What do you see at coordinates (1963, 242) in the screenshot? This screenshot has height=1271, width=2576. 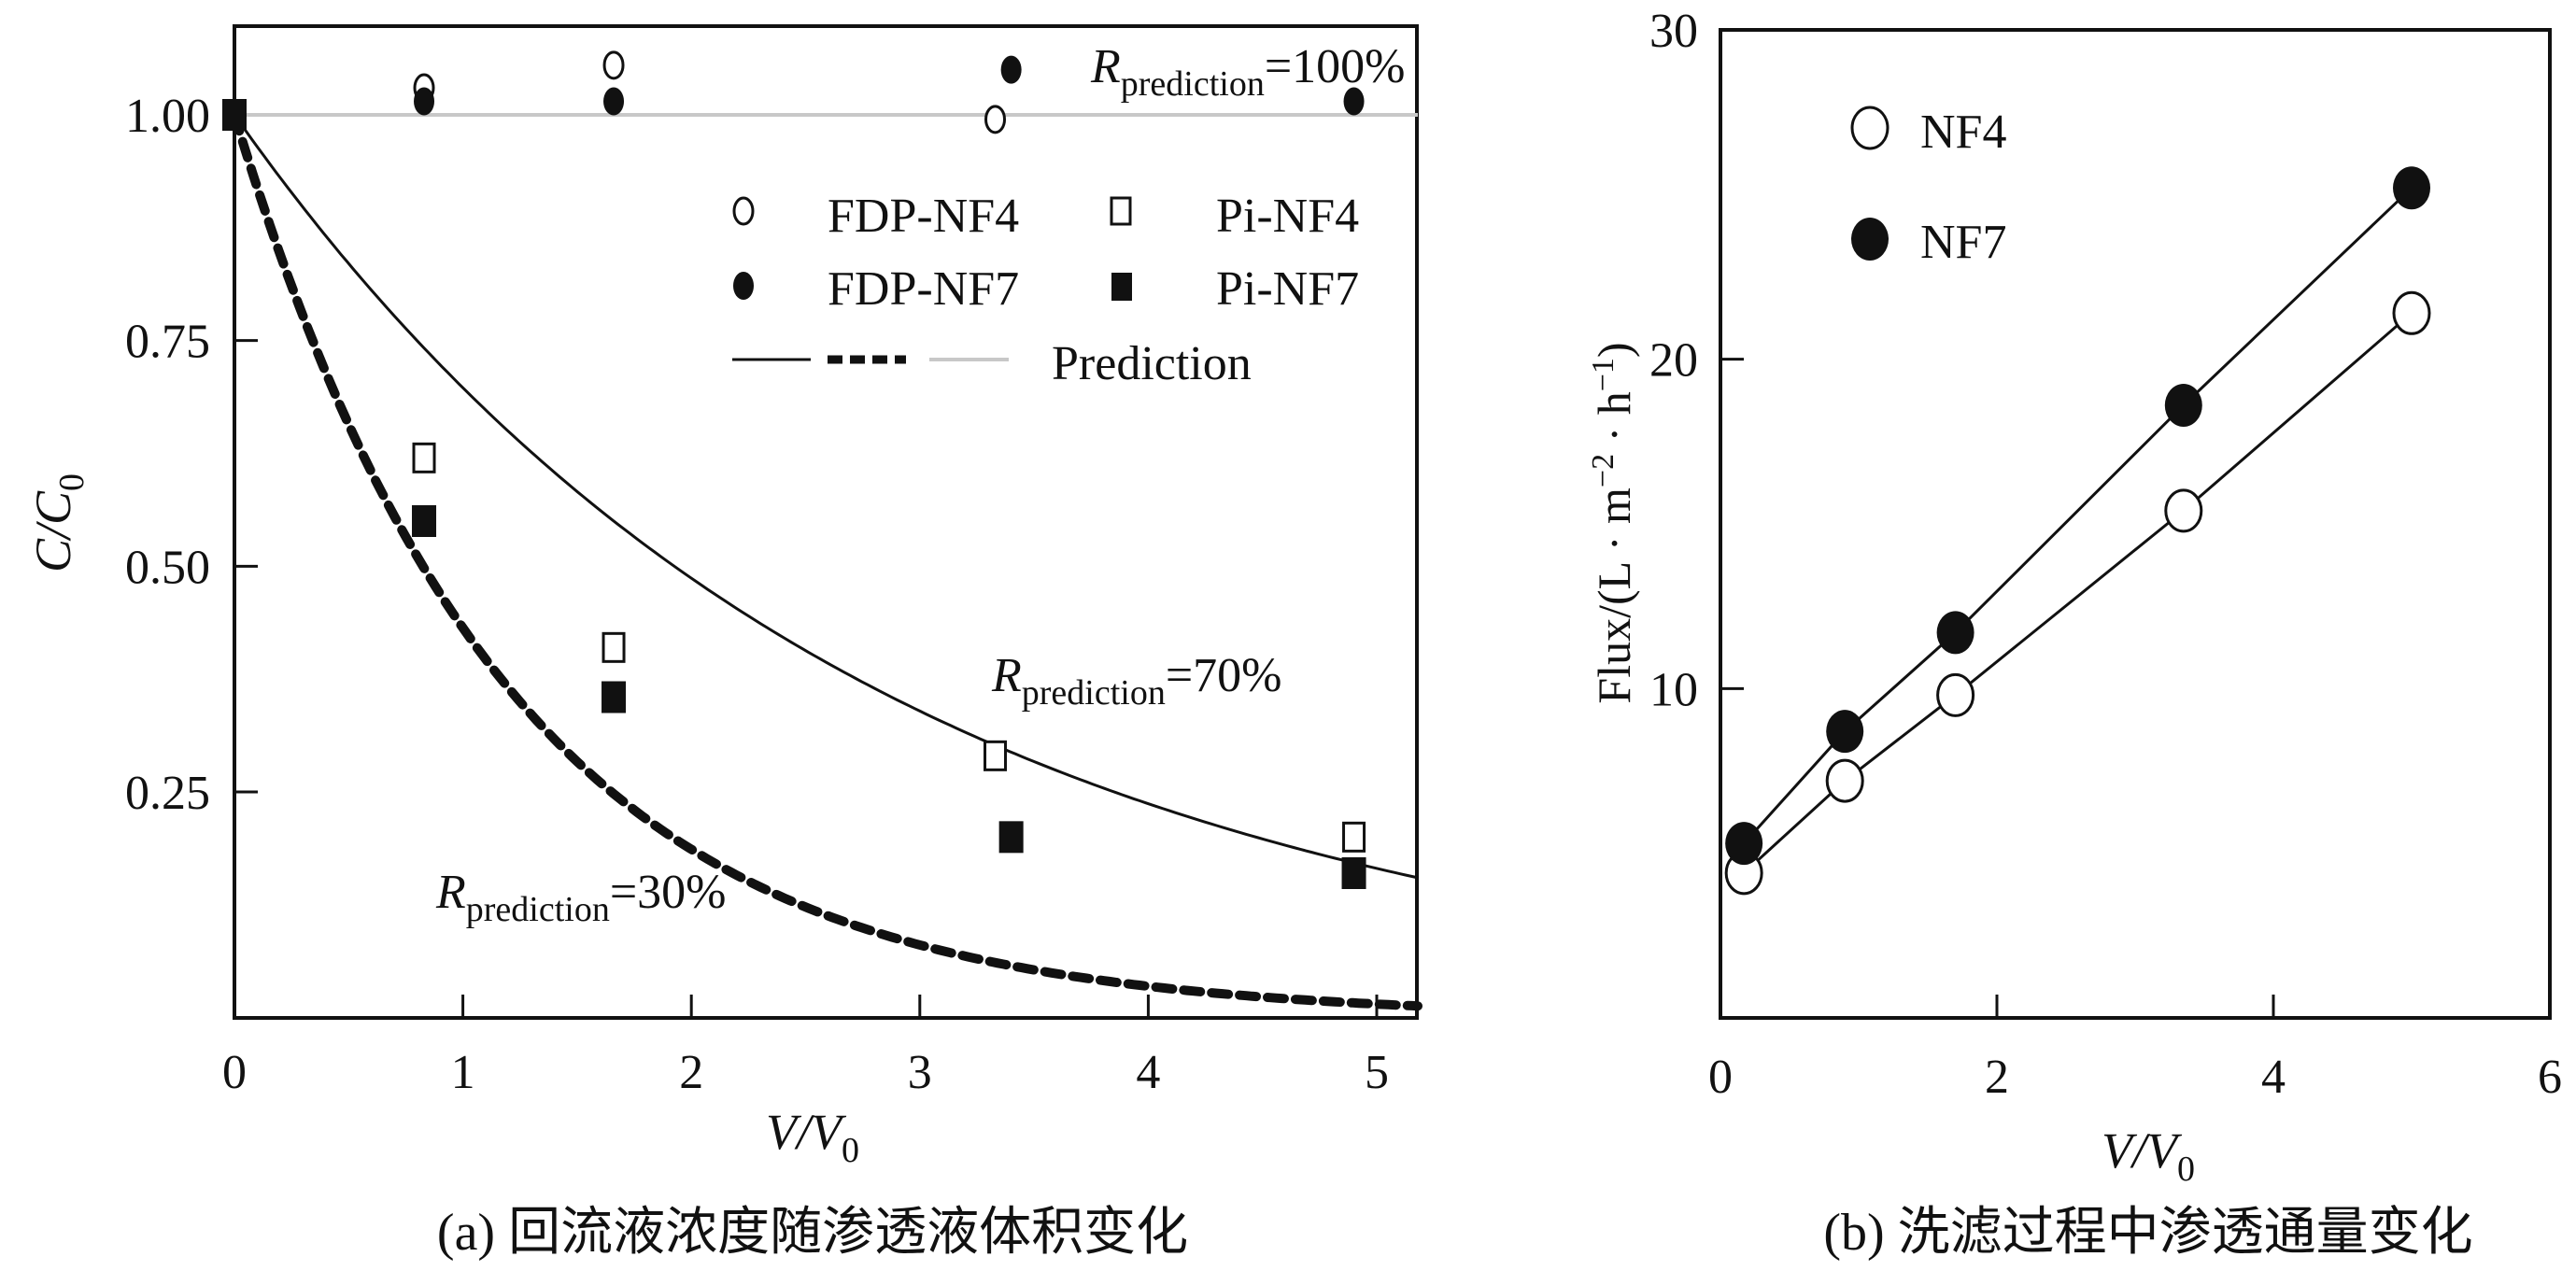 I see `legend-label-nf7: NF7` at bounding box center [1963, 242].